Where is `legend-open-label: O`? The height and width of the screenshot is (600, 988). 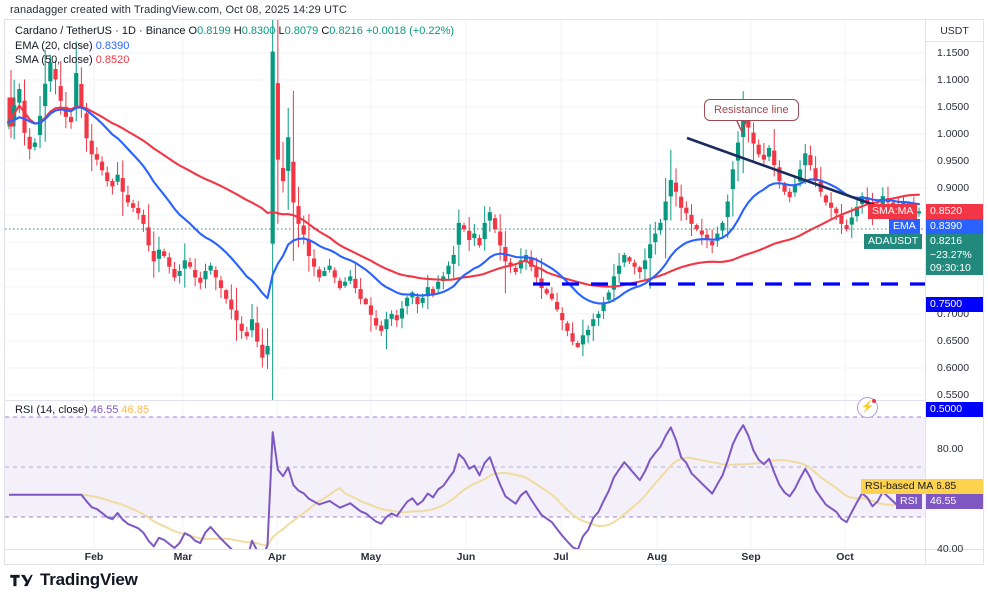 legend-open-label: O is located at coordinates (193, 31).